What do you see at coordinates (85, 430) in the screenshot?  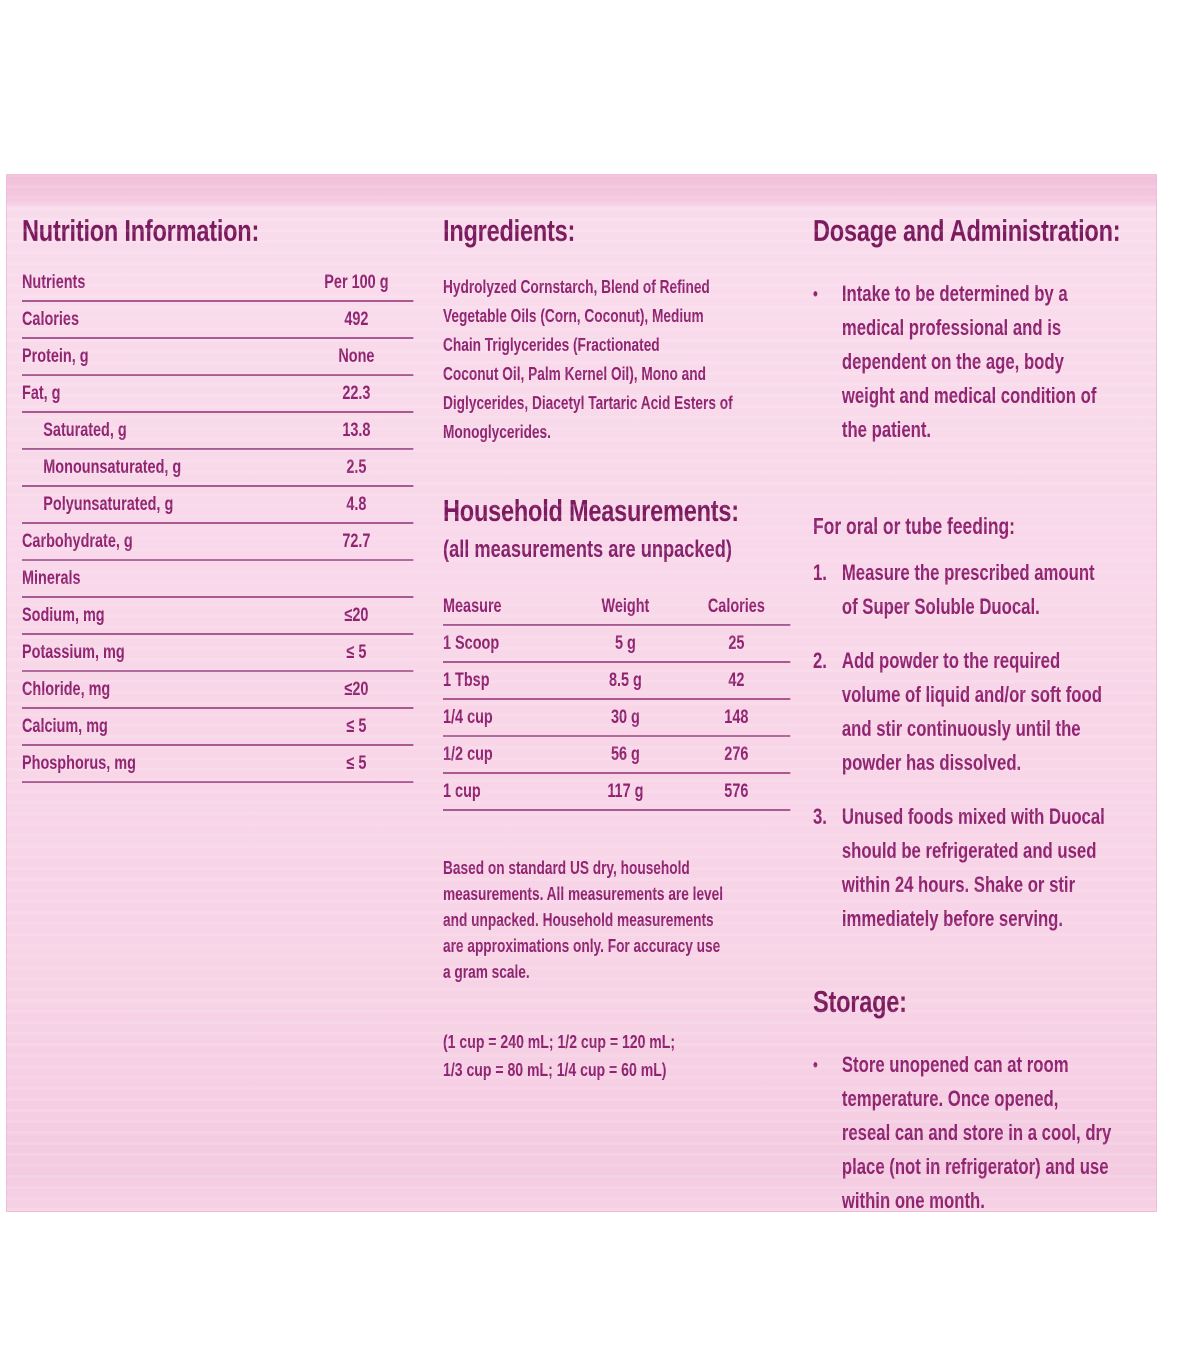 I see `nutrient-label: Saturated, g` at bounding box center [85, 430].